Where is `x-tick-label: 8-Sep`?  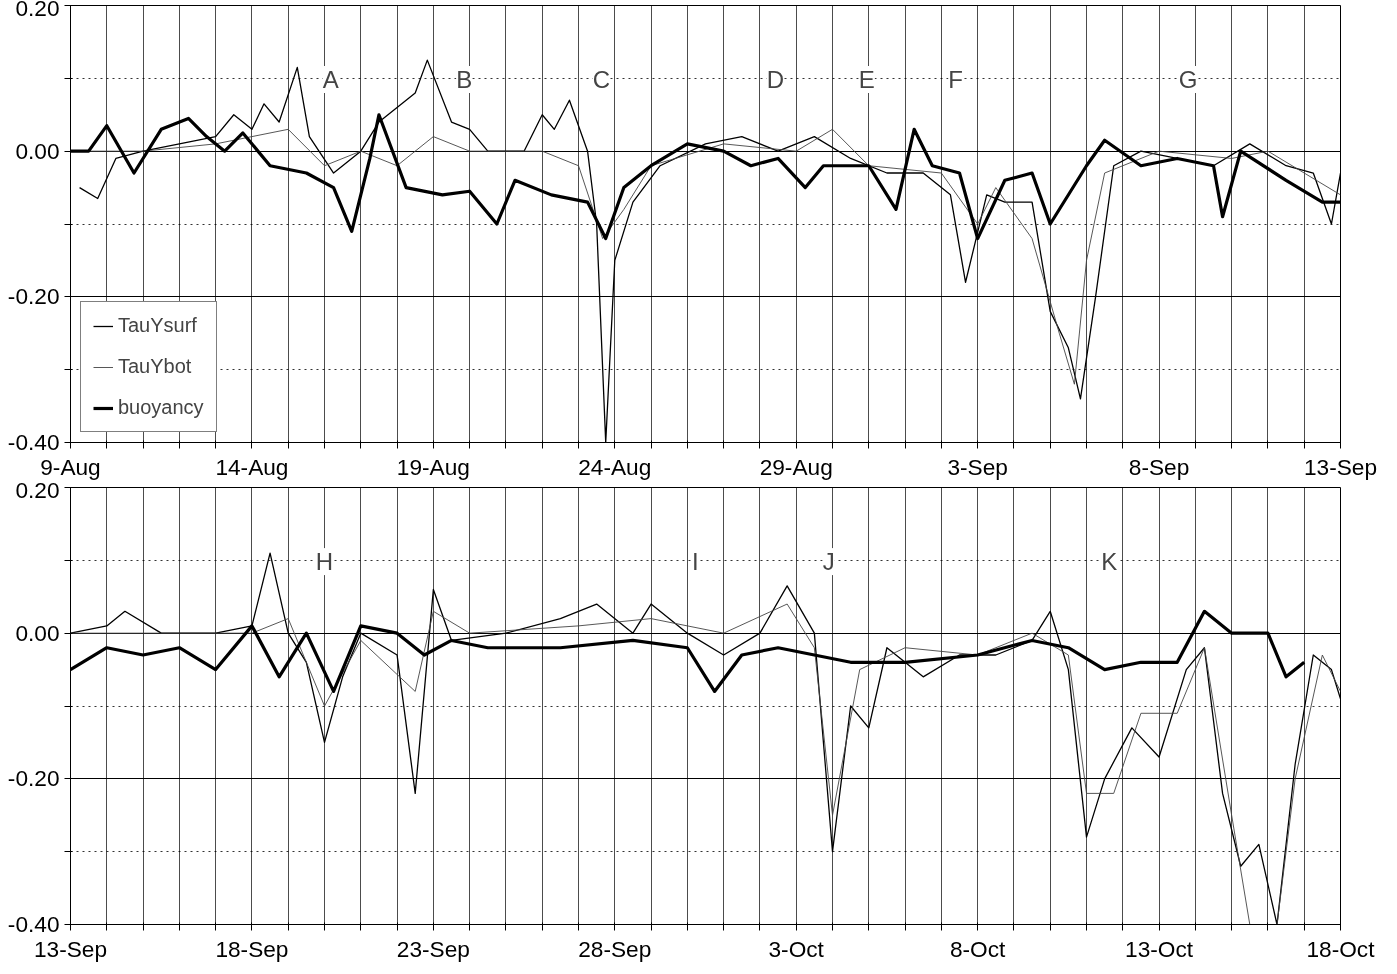 x-tick-label: 8-Sep is located at coordinates (1159, 466).